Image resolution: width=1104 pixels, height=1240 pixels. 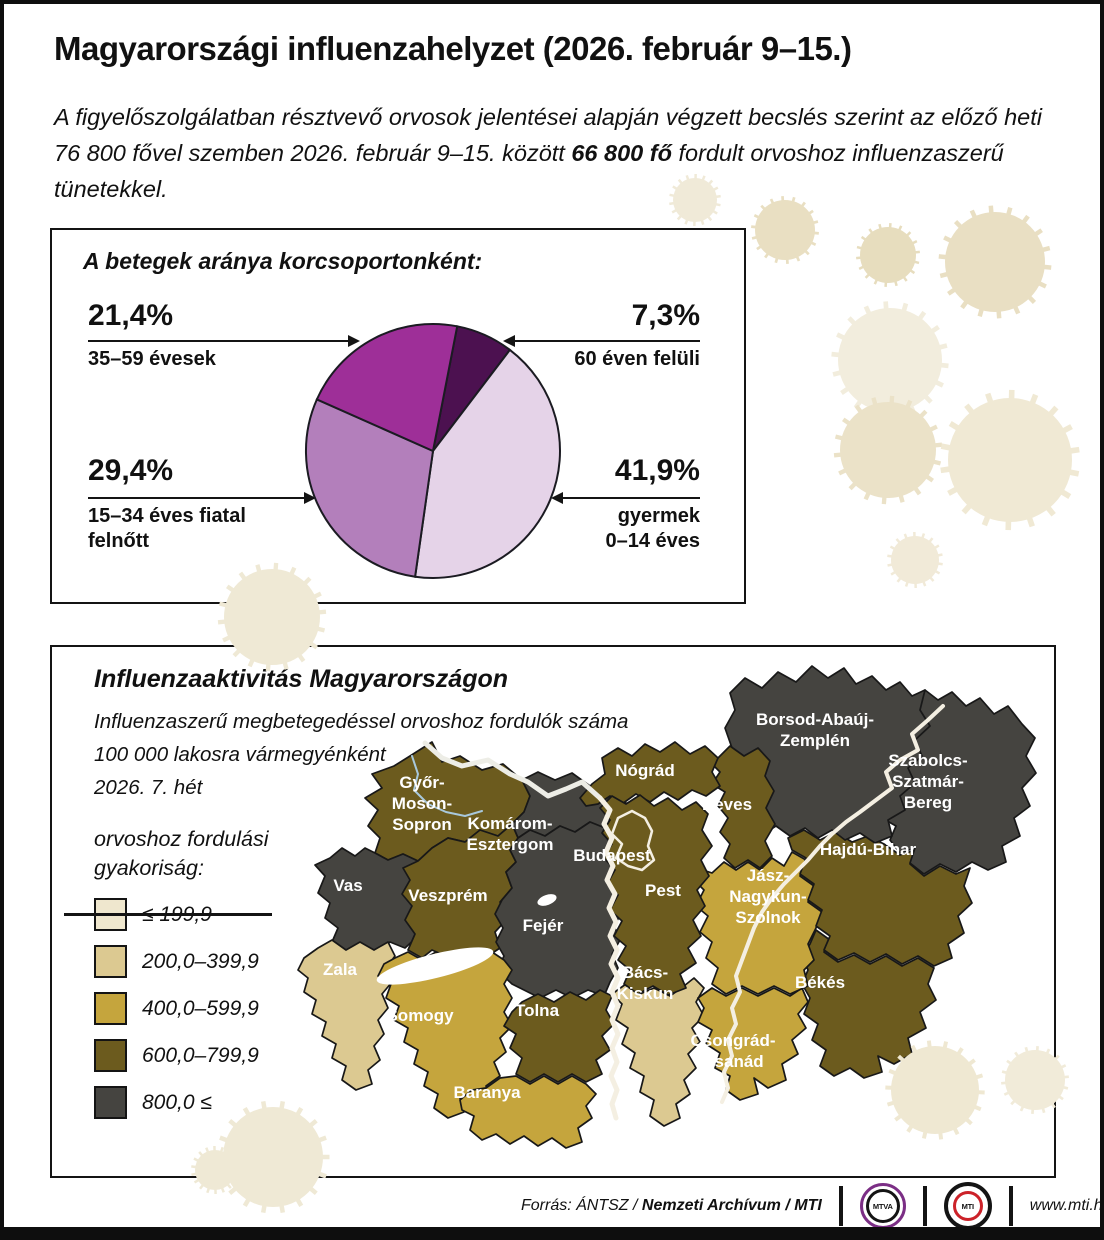 What do you see at coordinates (559, 1036) in the screenshot?
I see `county-tolna` at bounding box center [559, 1036].